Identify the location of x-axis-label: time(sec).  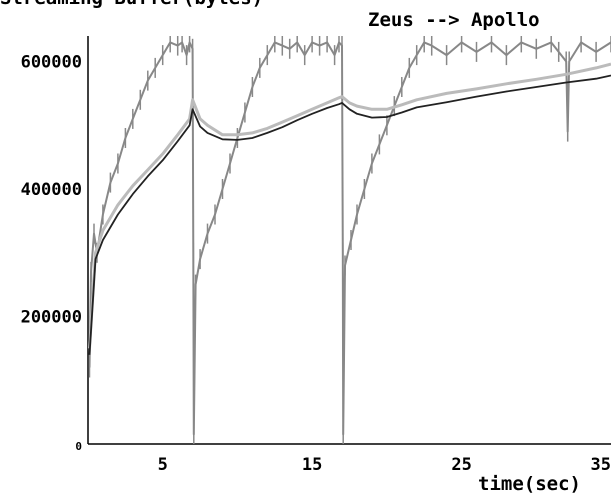
(529, 484).